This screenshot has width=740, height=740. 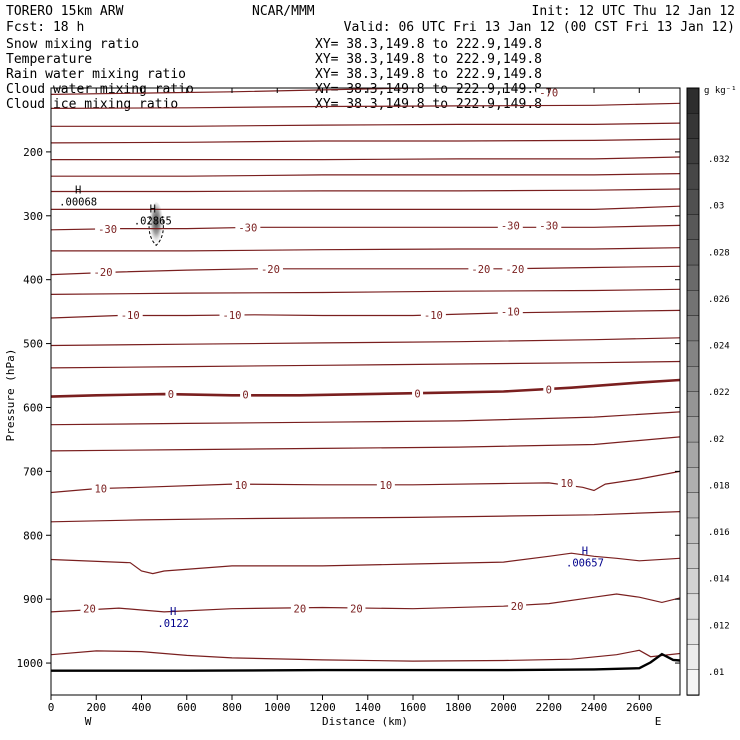 What do you see at coordinates (33, 471) in the screenshot?
I see `y-tick-label: 700` at bounding box center [33, 471].